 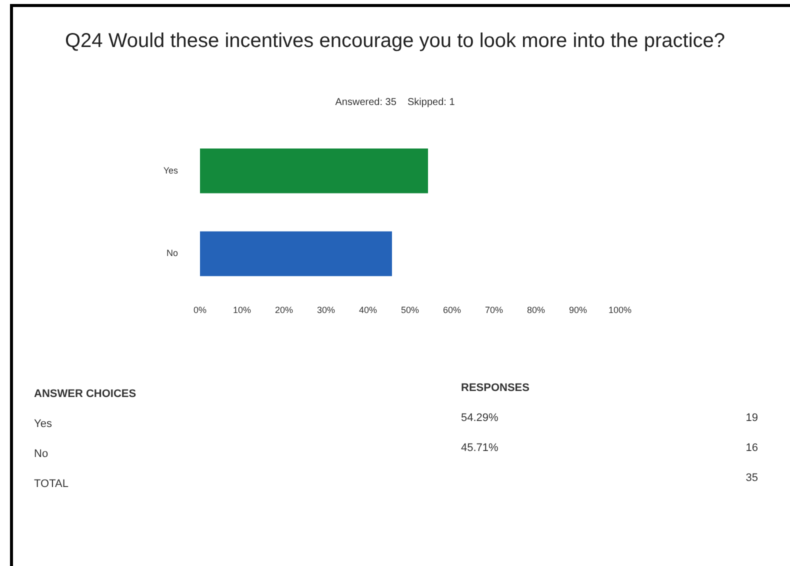 What do you see at coordinates (41, 454) in the screenshot?
I see `category-label: No` at bounding box center [41, 454].